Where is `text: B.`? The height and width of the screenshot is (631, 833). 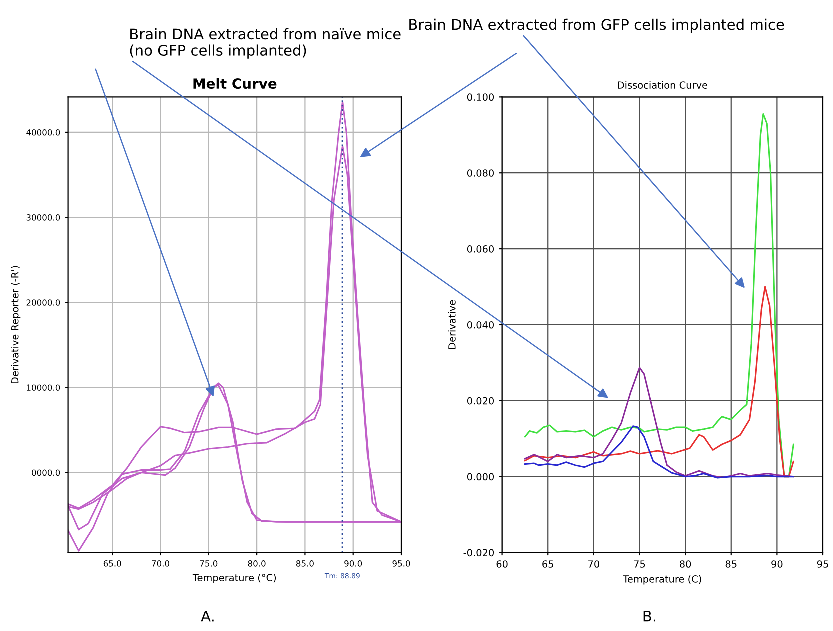
text: B. is located at coordinates (650, 616).